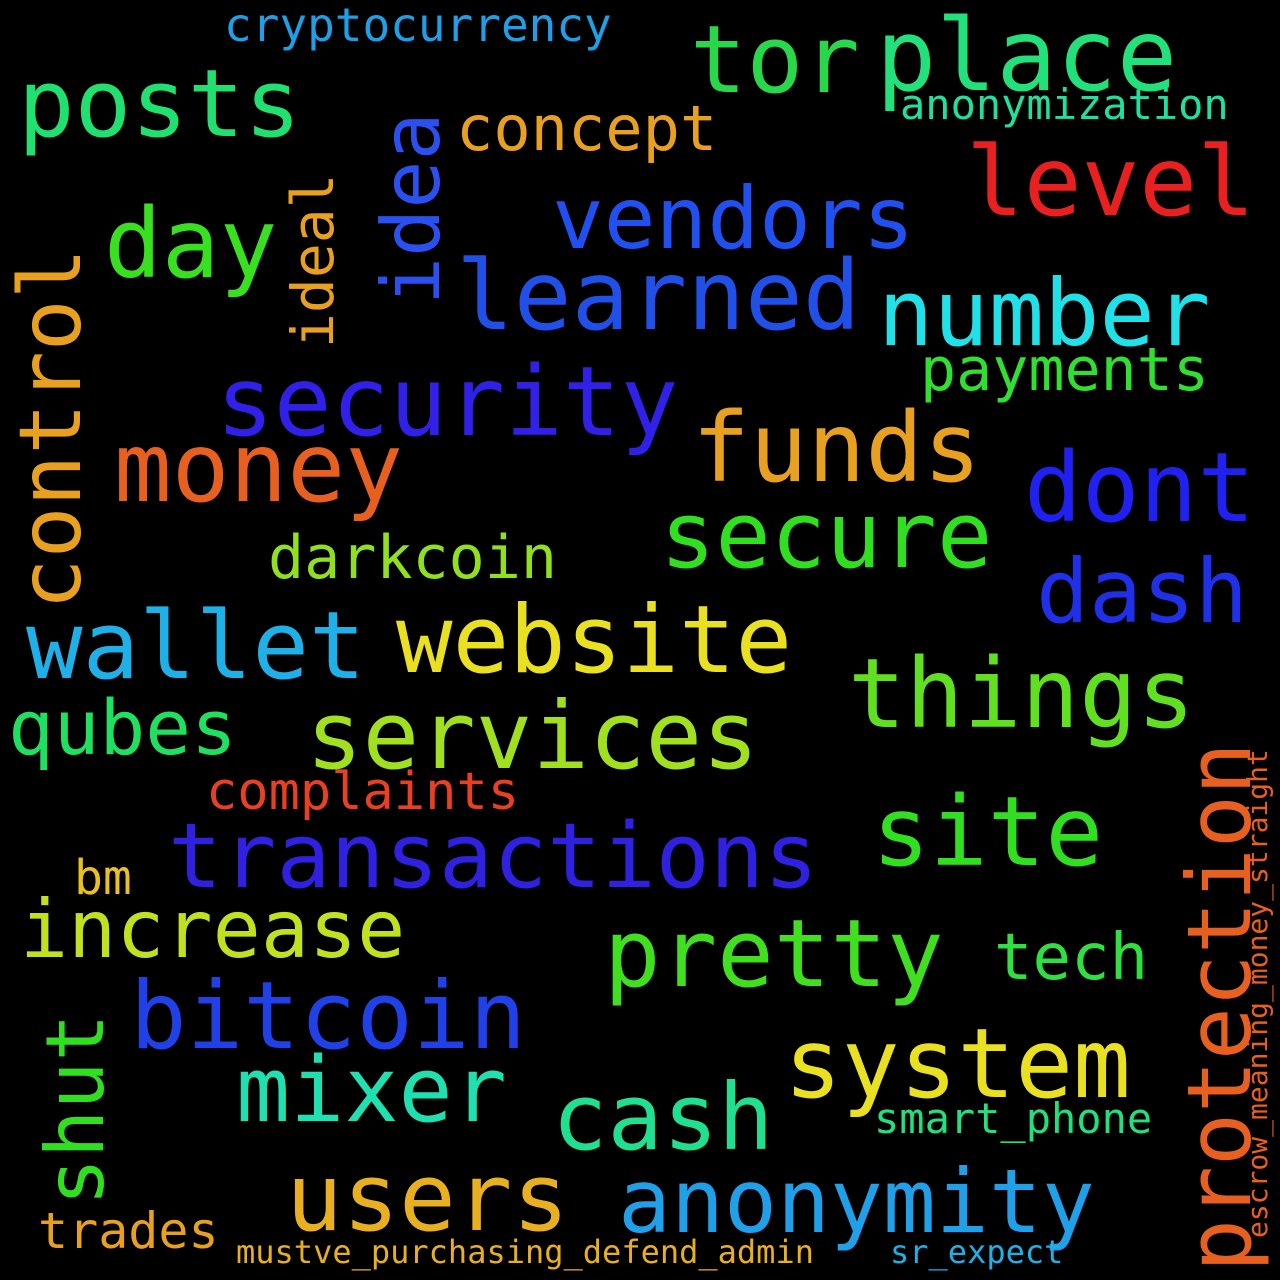  What do you see at coordinates (1064, 370) in the screenshot?
I see `word-payments: payments` at bounding box center [1064, 370].